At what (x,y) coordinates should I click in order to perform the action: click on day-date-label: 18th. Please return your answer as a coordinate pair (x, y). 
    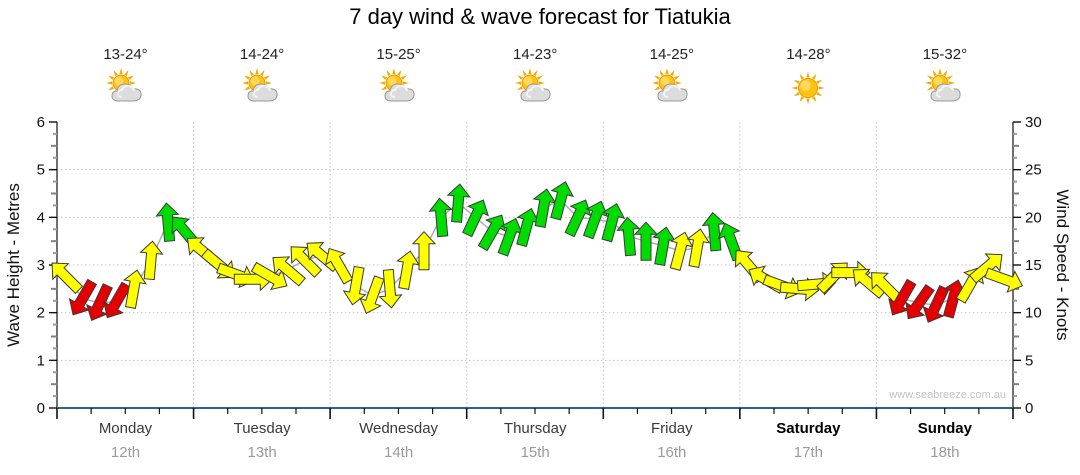
    Looking at the image, I should click on (945, 452).